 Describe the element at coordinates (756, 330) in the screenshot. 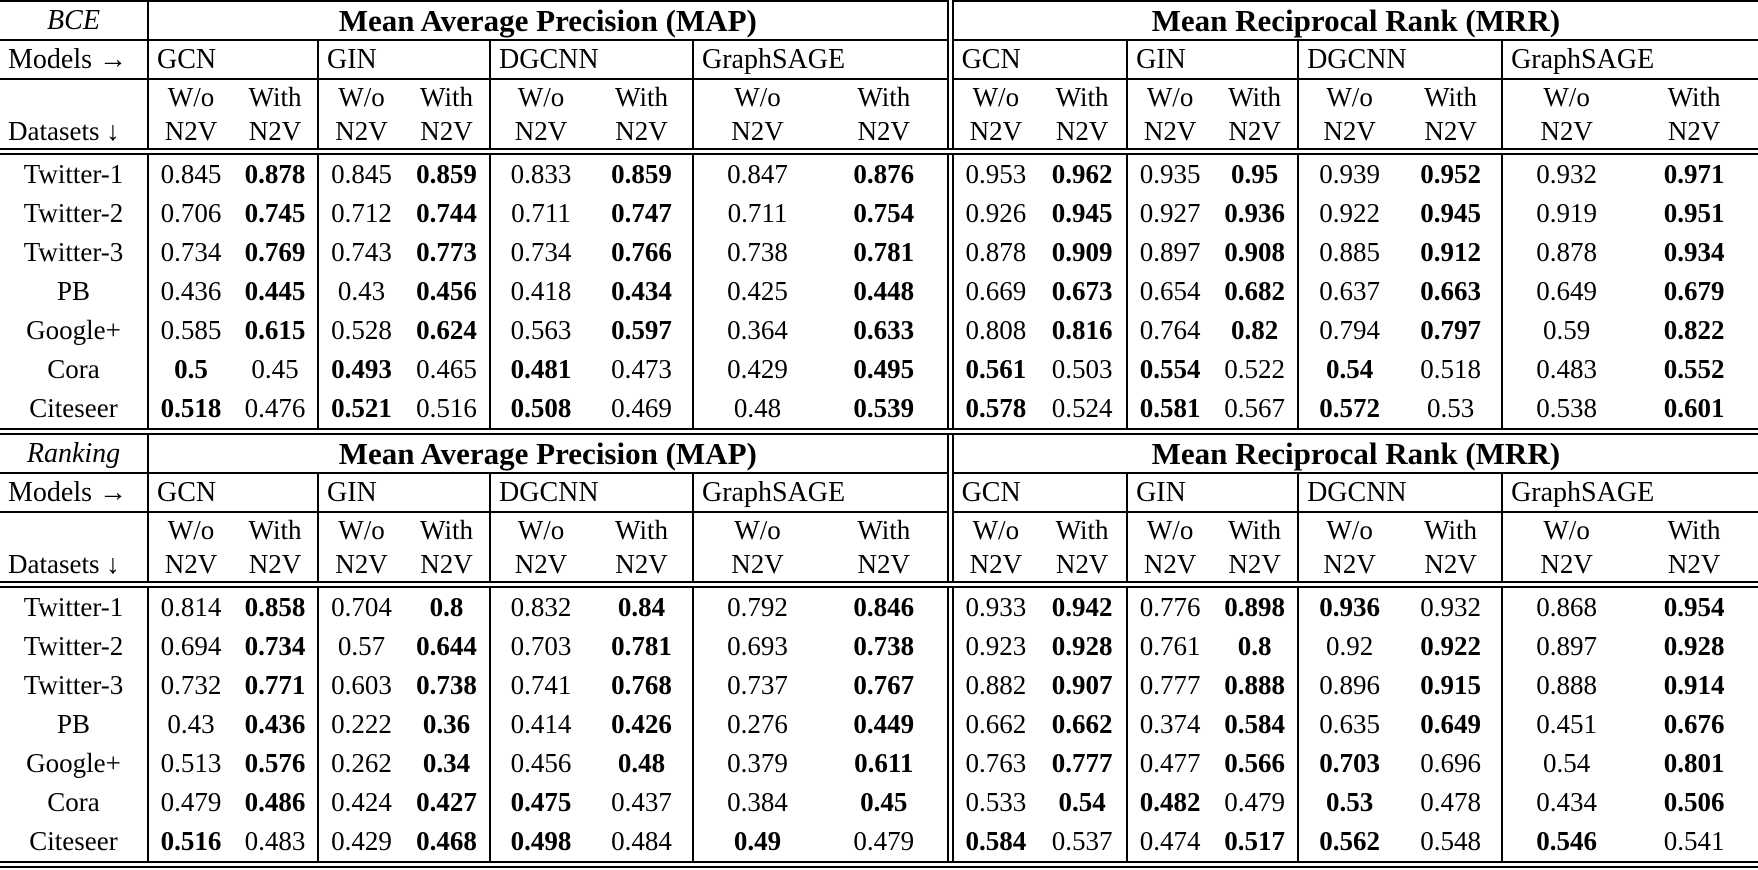

I see `value-cell: 0.364` at that location.